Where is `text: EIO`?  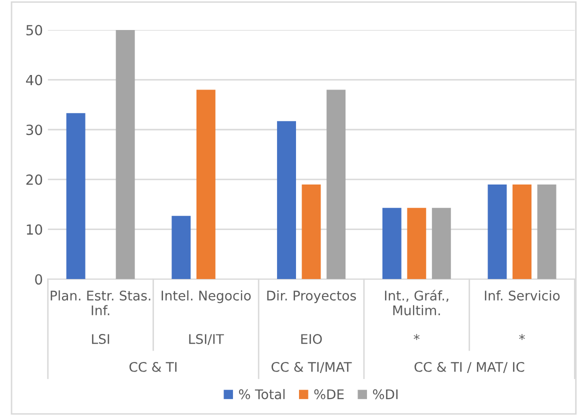 text: EIO is located at coordinates (311, 339).